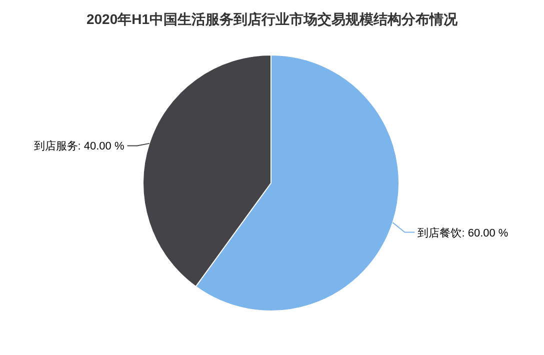 The height and width of the screenshot is (355, 544). Describe the element at coordinates (79, 146) in the screenshot. I see `slice-label: 到店服务: 40.00 %` at that location.